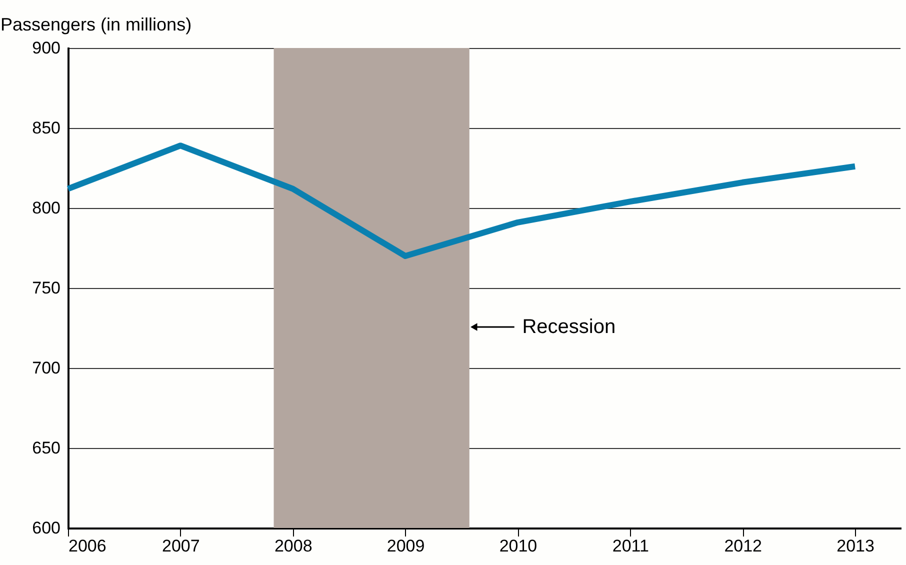  Describe the element at coordinates (46, 128) in the screenshot. I see `y-tick-label: 850` at that location.